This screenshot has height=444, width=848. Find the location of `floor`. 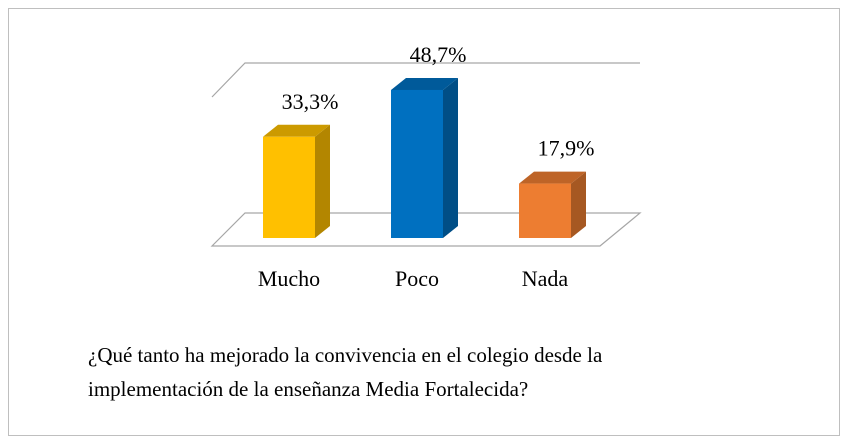

floor is located at coordinates (426, 229).